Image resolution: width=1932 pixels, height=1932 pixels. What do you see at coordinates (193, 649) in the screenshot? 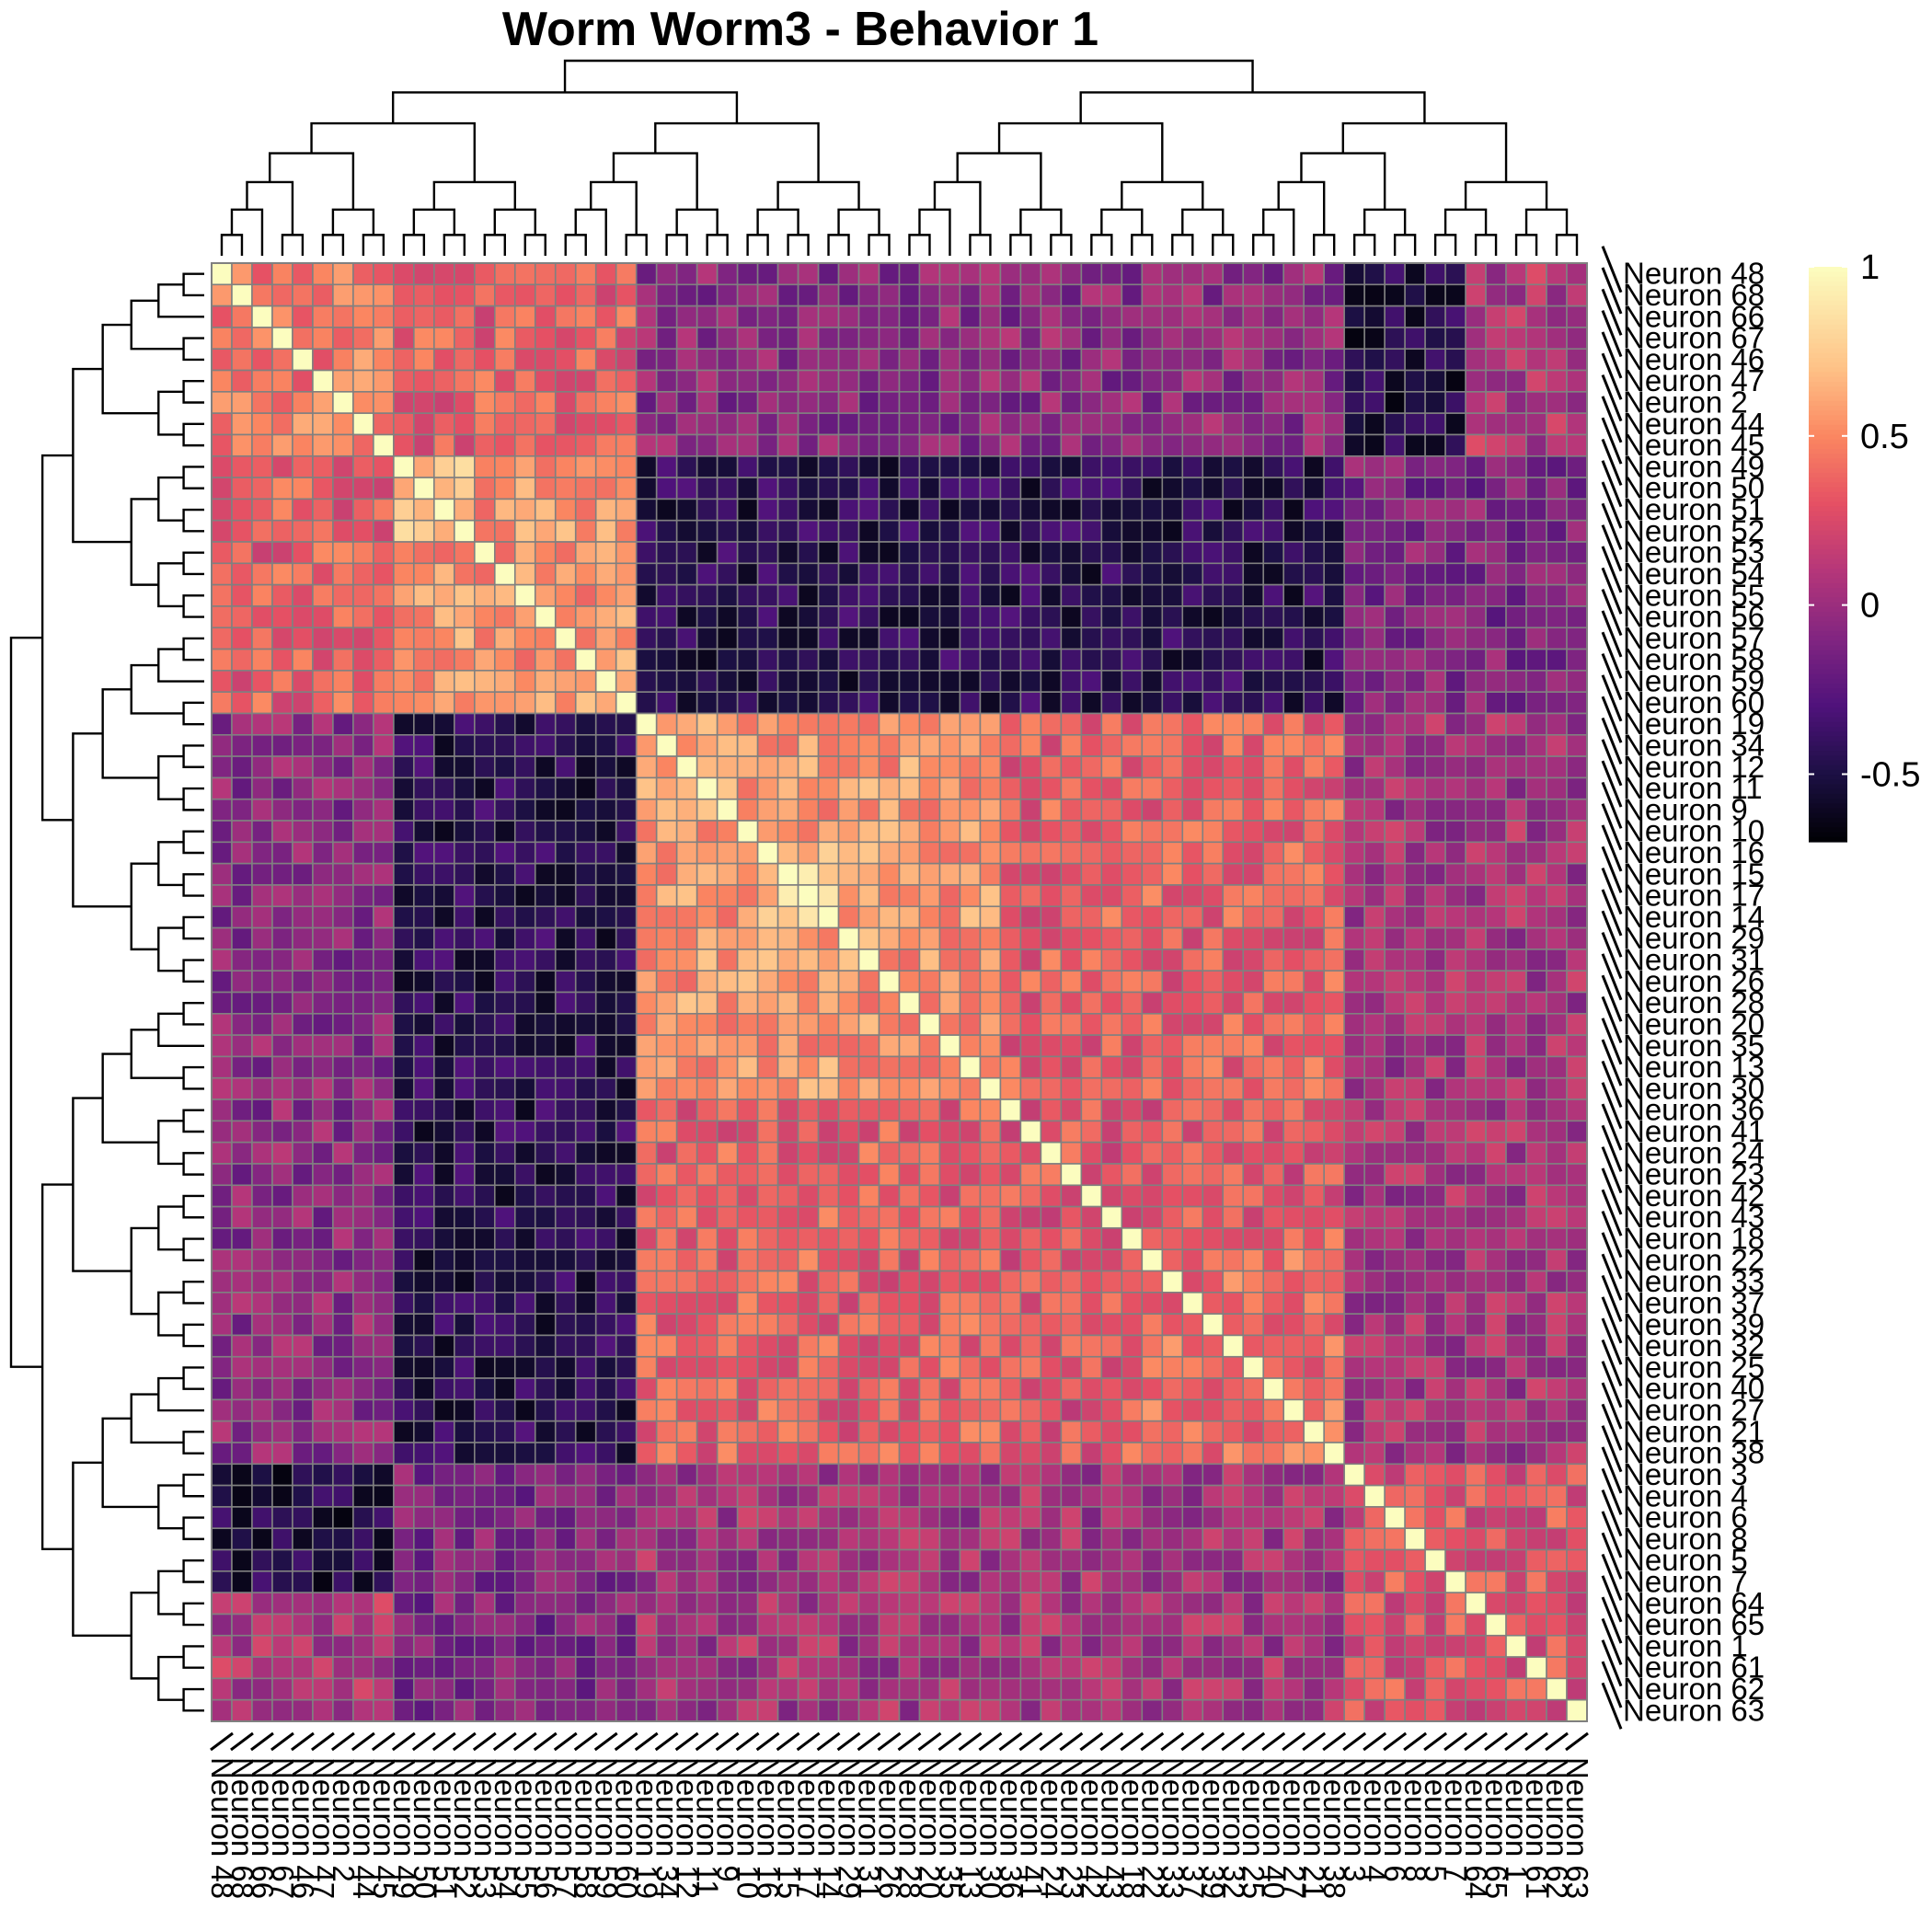
I see `dendrogram-branch` at bounding box center [193, 649].